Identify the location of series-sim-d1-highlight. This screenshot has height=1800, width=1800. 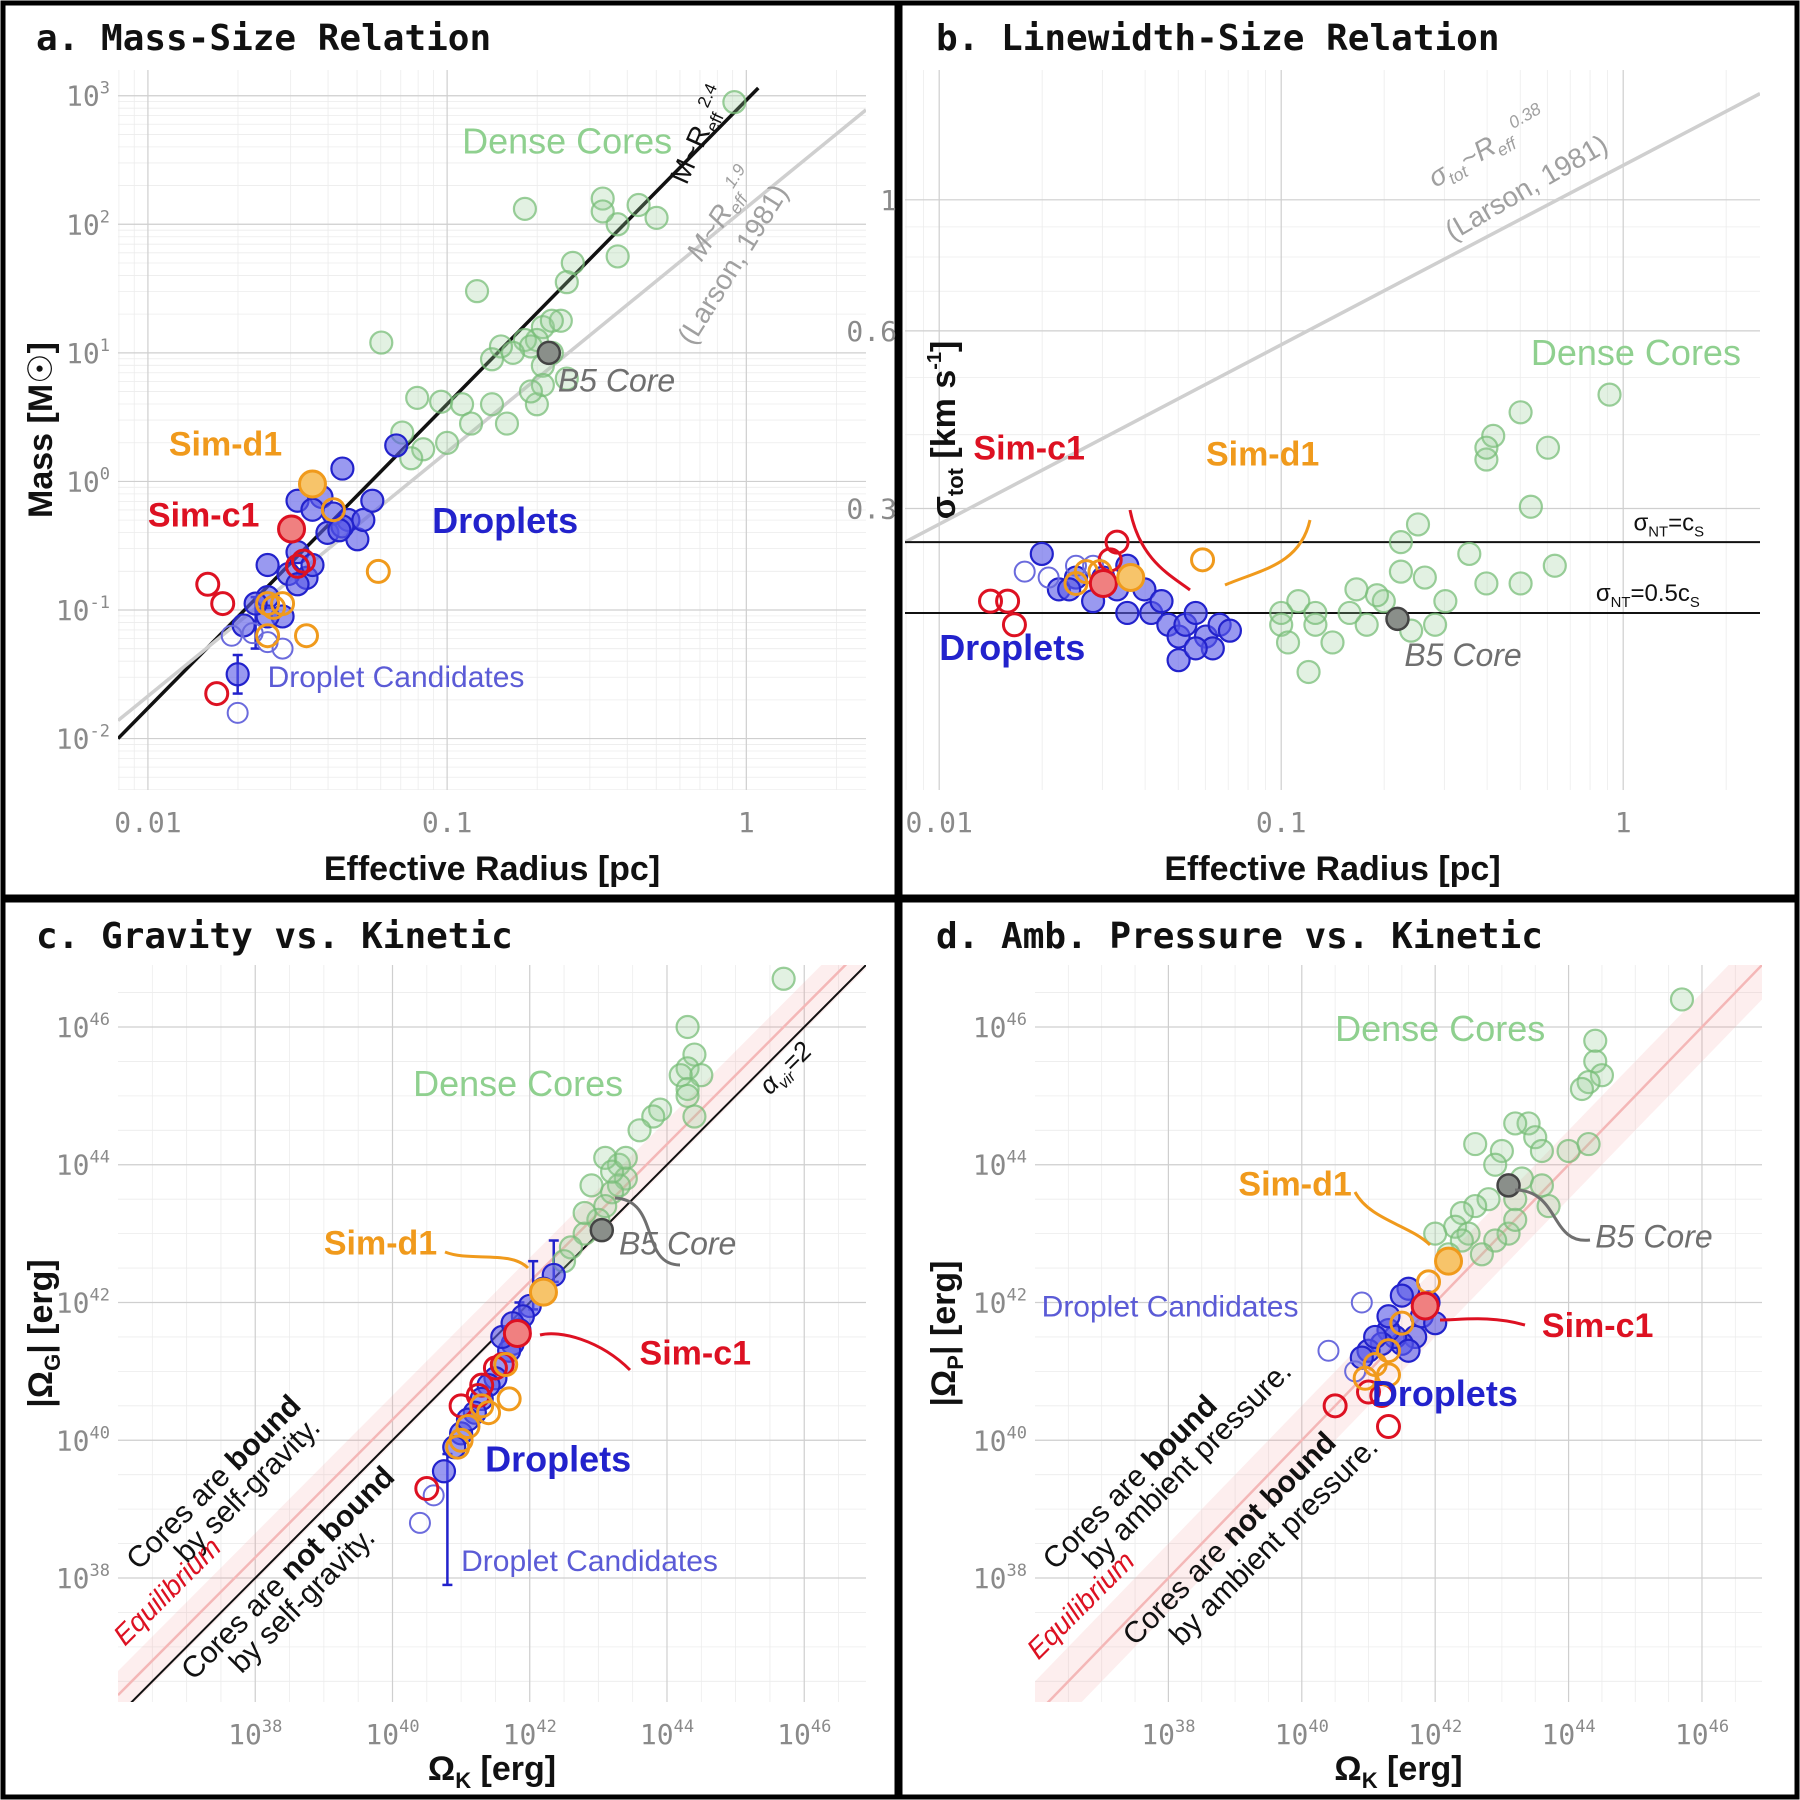
(1449, 1261).